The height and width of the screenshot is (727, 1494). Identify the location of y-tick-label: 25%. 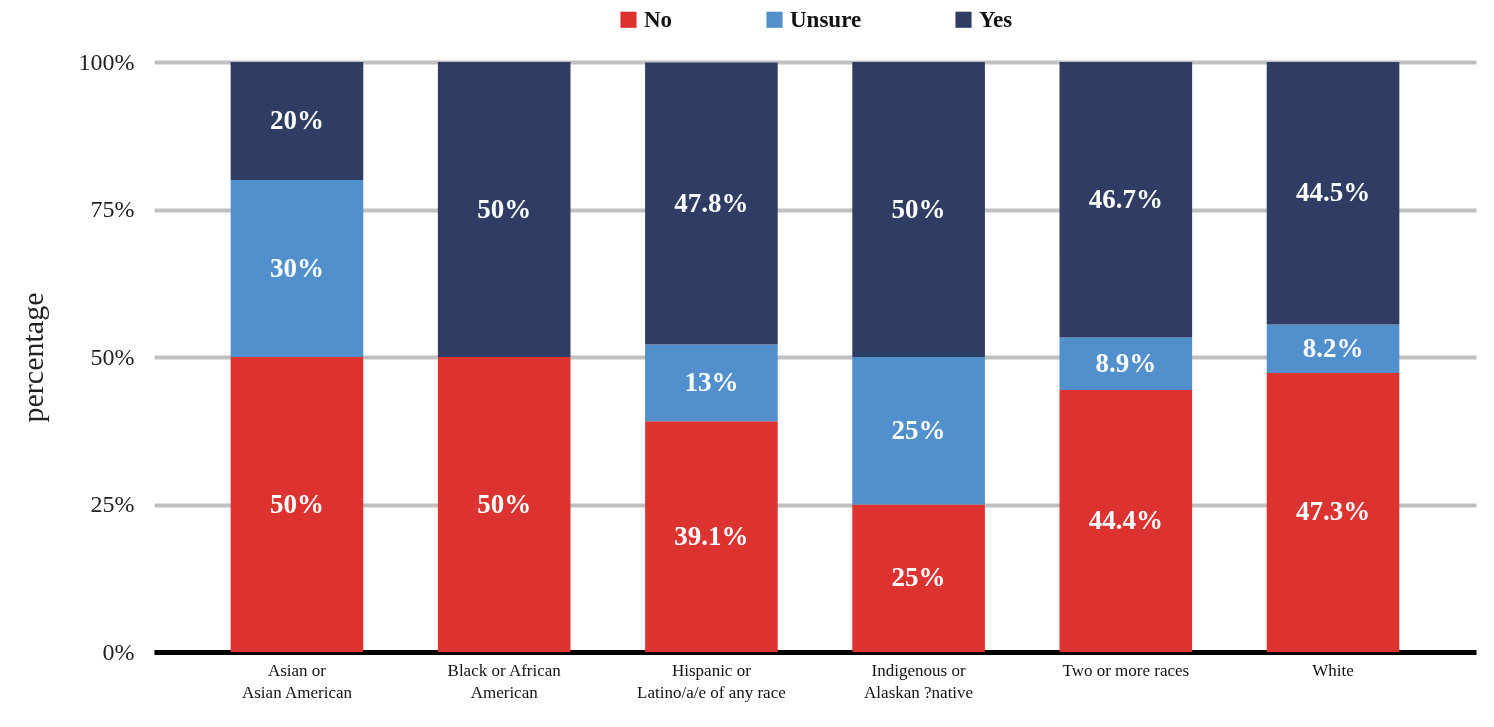
(112, 504).